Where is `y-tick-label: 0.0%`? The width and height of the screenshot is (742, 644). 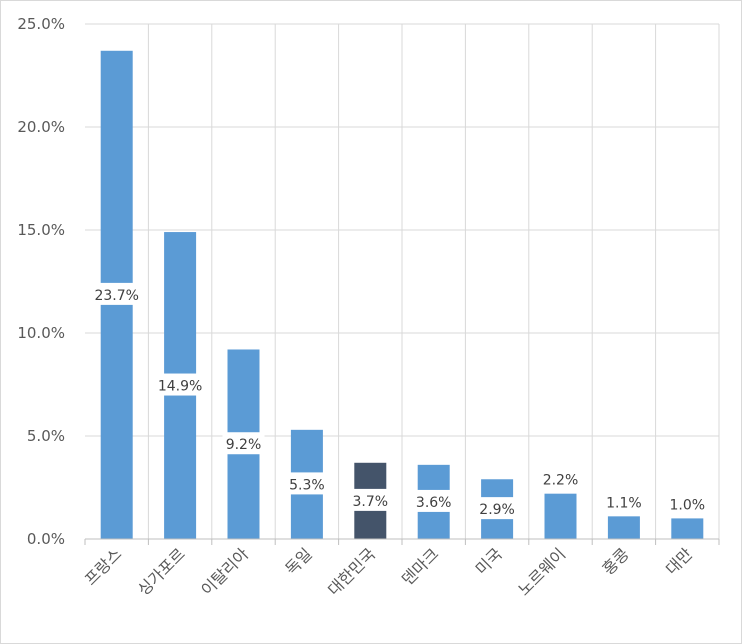
y-tick-label: 0.0% is located at coordinates (46, 539).